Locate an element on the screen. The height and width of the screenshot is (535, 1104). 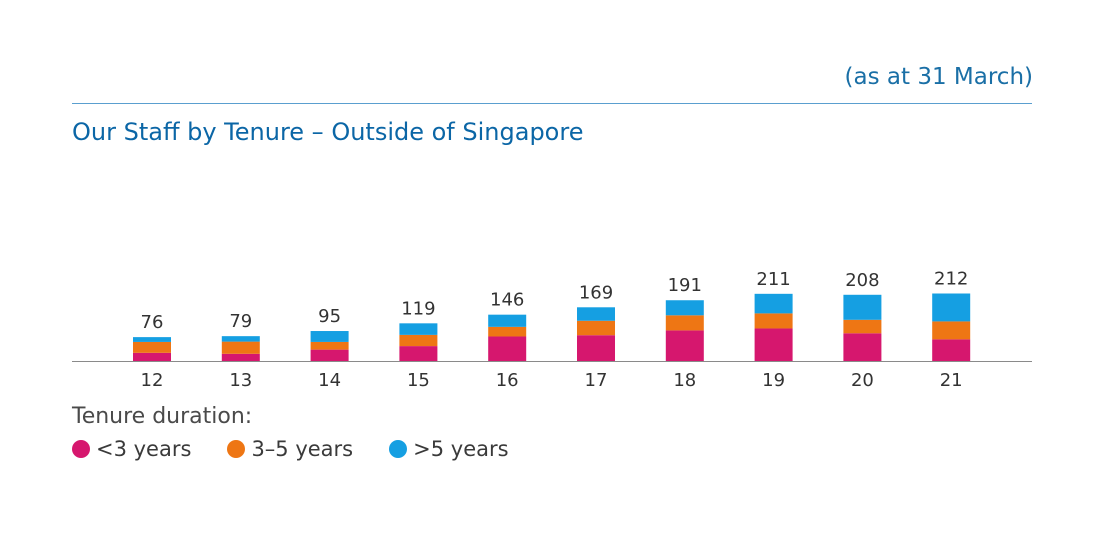
legend-swatch-over-5-years is located at coordinates (398, 449).